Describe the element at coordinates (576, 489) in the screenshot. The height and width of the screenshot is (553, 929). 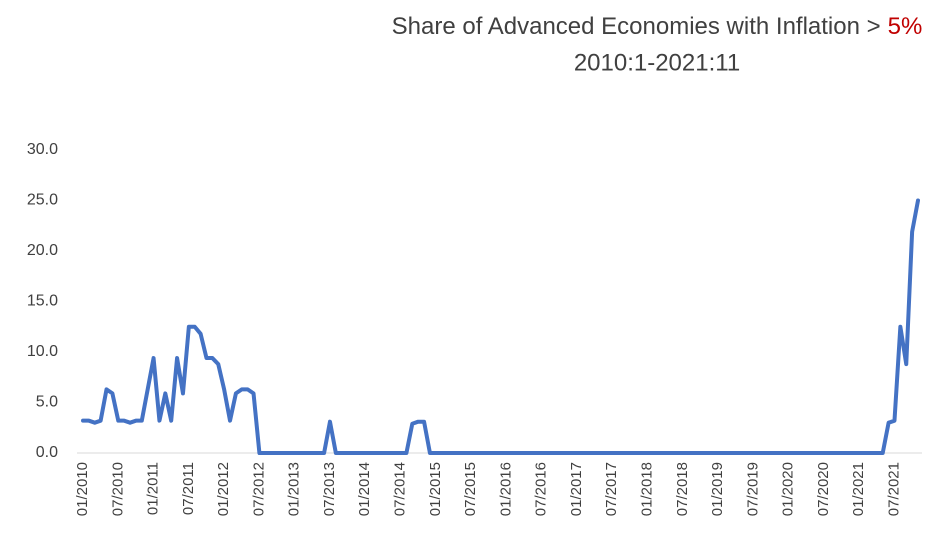
I see `x-tick-label: 01/2017` at that location.